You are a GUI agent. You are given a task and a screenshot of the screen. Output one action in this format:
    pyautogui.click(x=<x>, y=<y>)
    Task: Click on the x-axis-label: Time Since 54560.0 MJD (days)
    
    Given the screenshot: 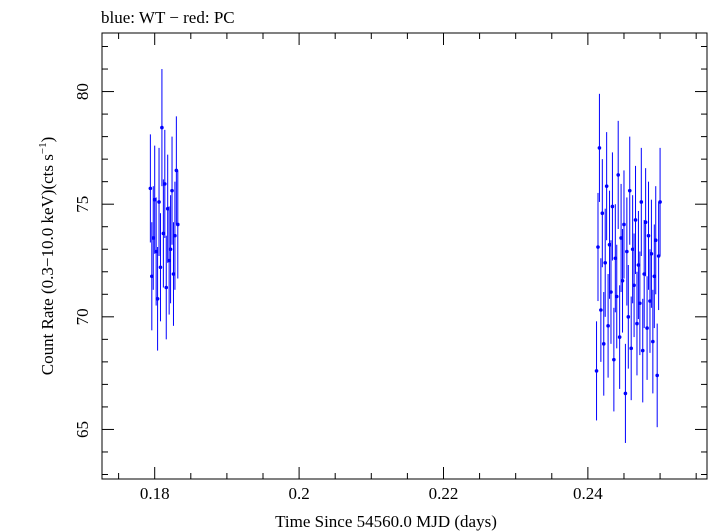 What is the action you would take?
    pyautogui.click(x=386, y=521)
    